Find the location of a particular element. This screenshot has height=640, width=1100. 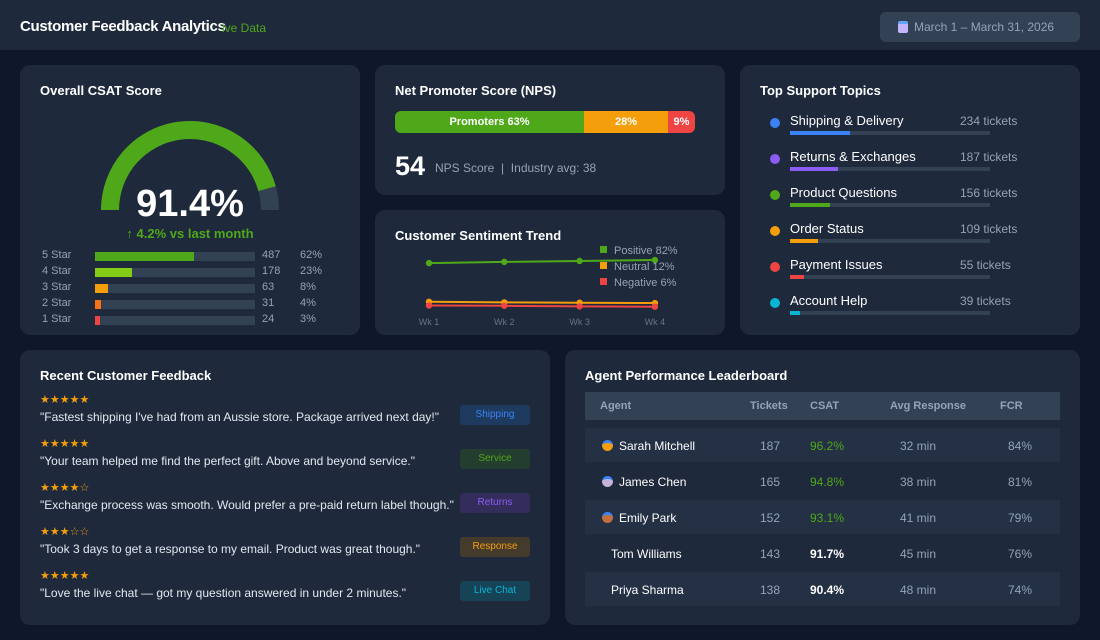

agent-csat: 94.8% is located at coordinates (827, 482).